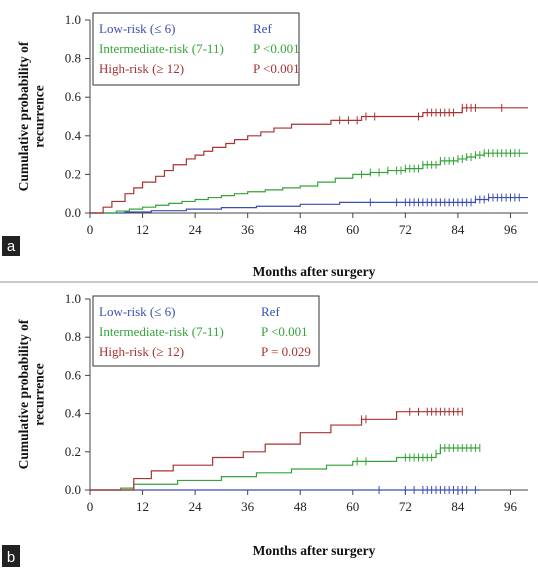 This screenshot has height=569, width=538. I want to click on legend-stat: P = 0.029, so click(286, 351).